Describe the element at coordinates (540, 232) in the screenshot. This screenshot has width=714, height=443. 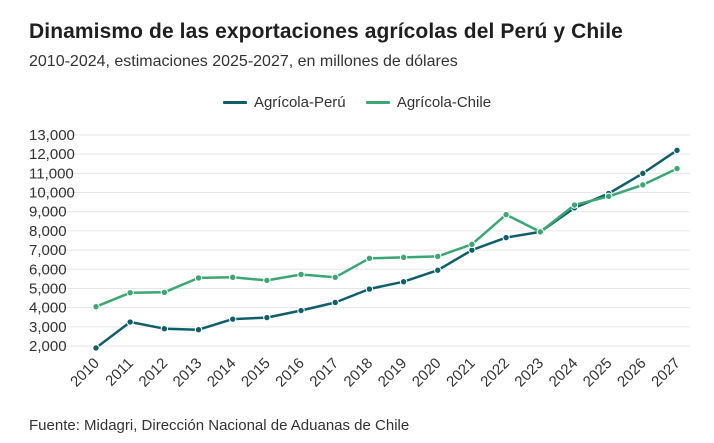
I see `point-chile-2023` at that location.